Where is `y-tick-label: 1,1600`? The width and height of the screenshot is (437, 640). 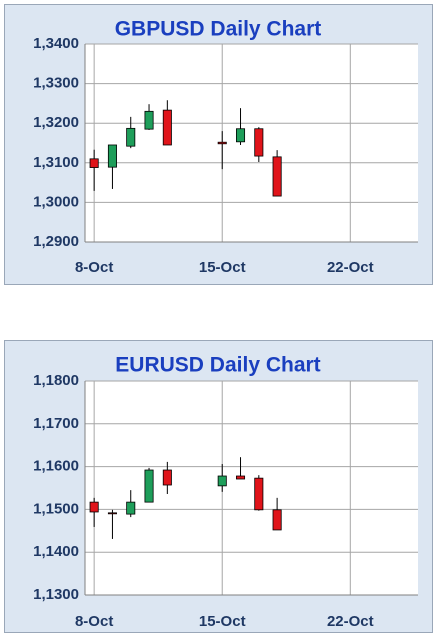 y-tick-label: 1,1600 is located at coordinates (56, 466).